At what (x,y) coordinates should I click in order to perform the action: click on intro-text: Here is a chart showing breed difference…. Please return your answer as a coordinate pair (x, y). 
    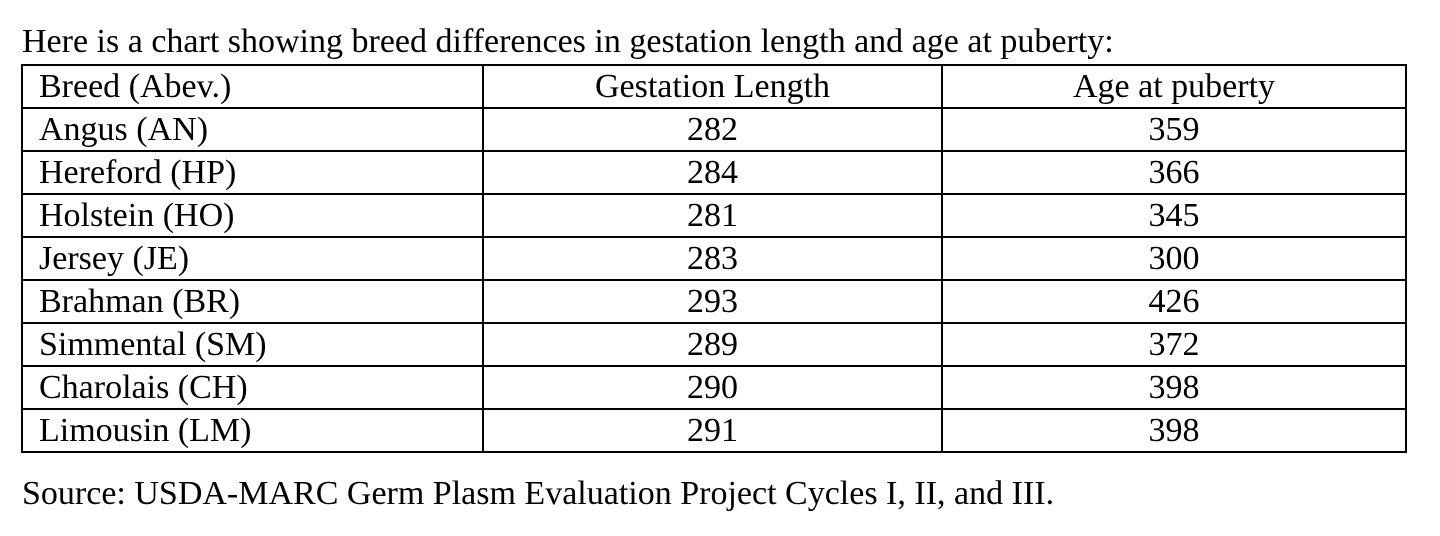
    Looking at the image, I should click on (568, 41).